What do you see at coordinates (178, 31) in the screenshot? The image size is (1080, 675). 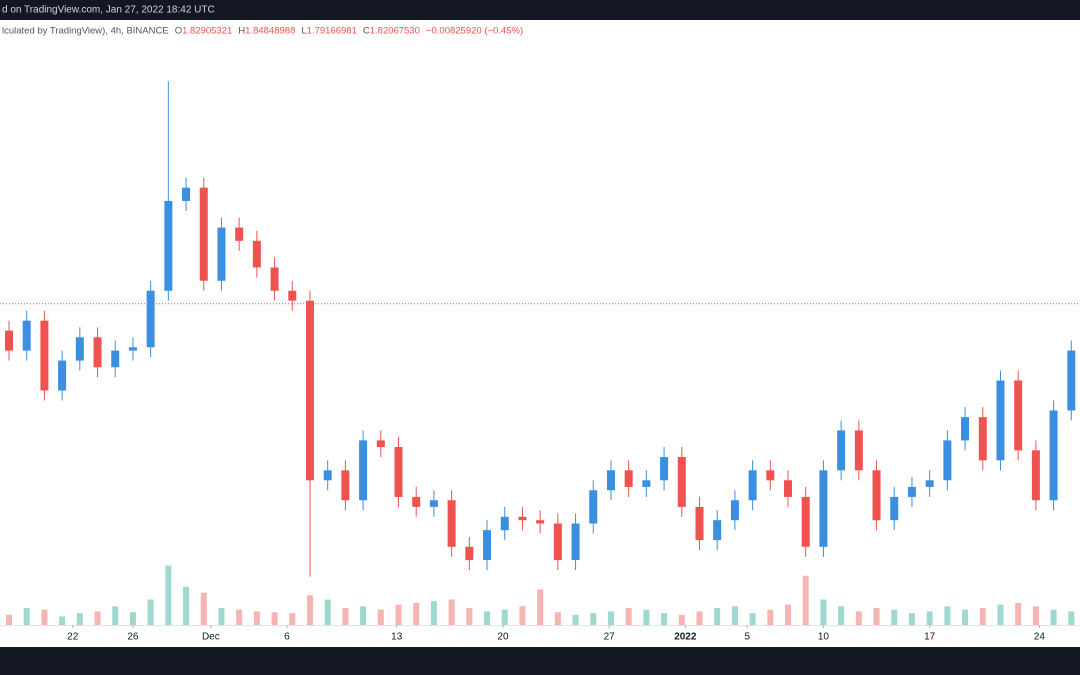 I see `legend-key: O` at bounding box center [178, 31].